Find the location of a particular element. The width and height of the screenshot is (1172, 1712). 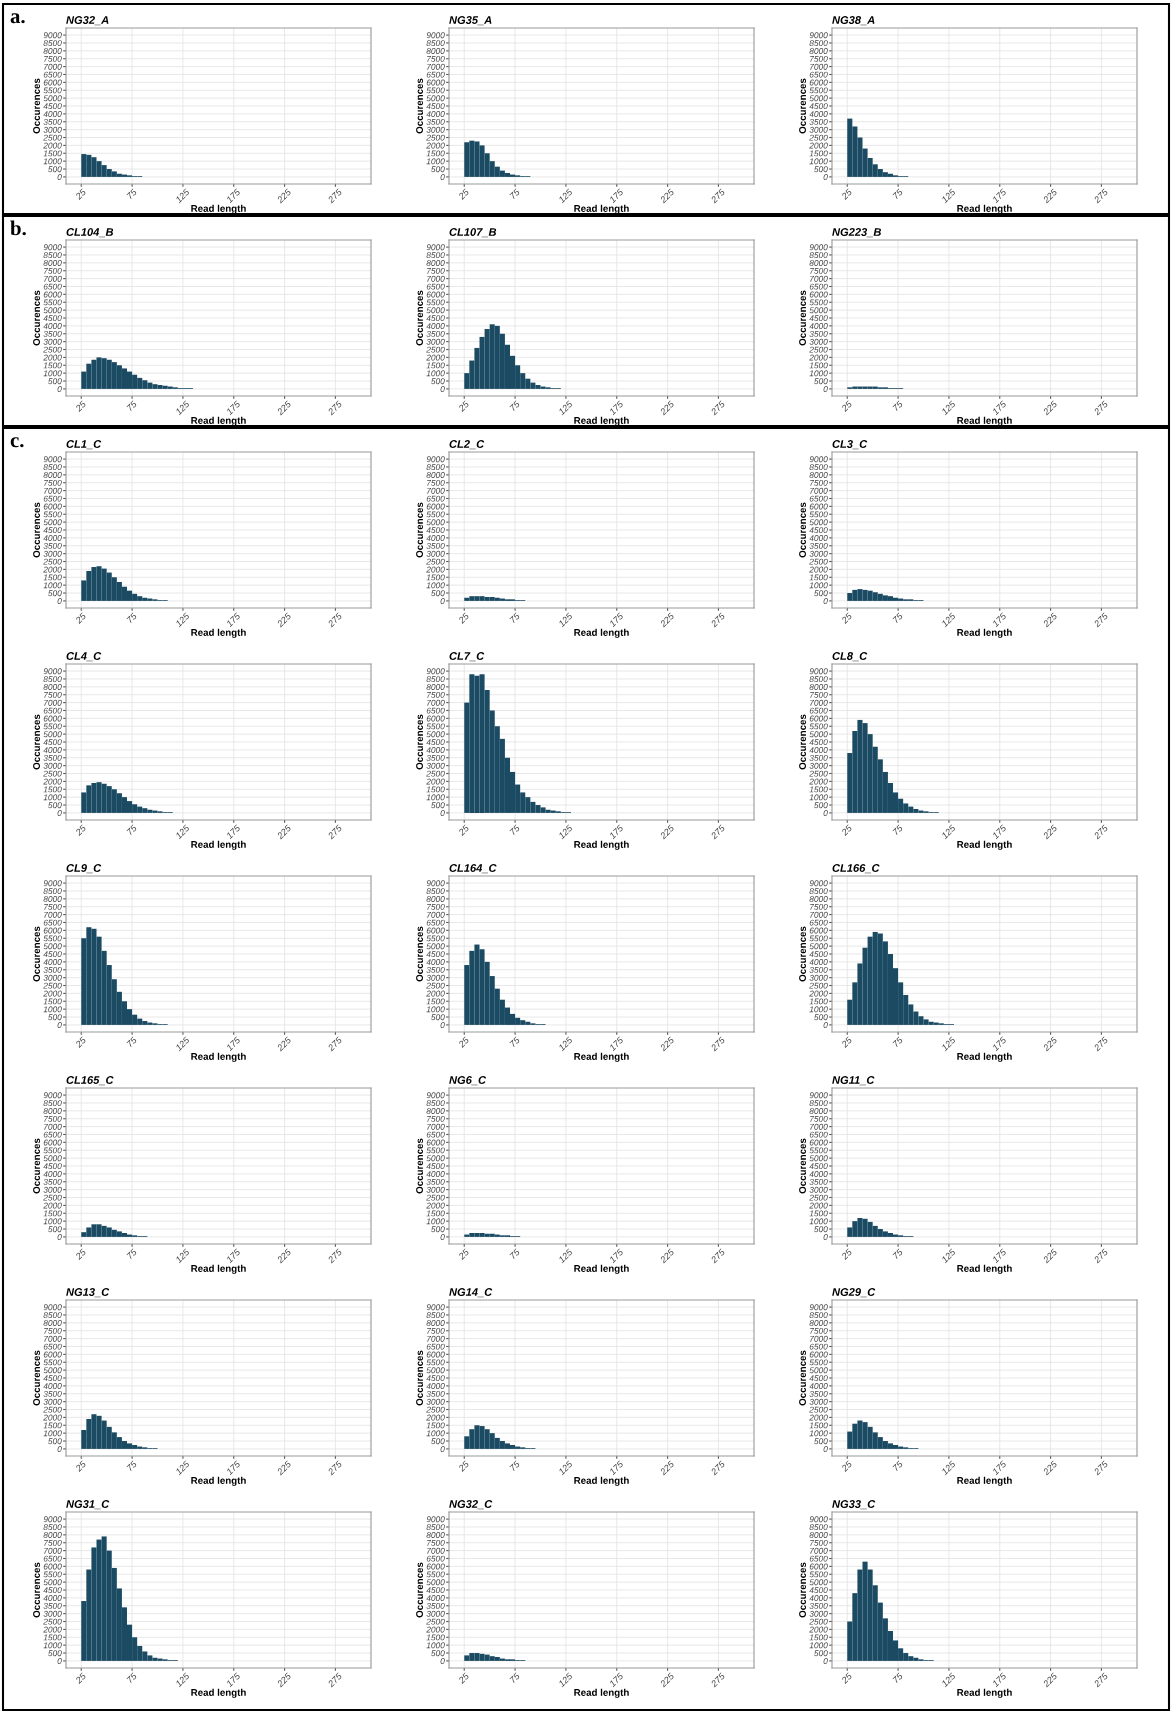

y-tick-label: 1000 is located at coordinates (435, 1645).